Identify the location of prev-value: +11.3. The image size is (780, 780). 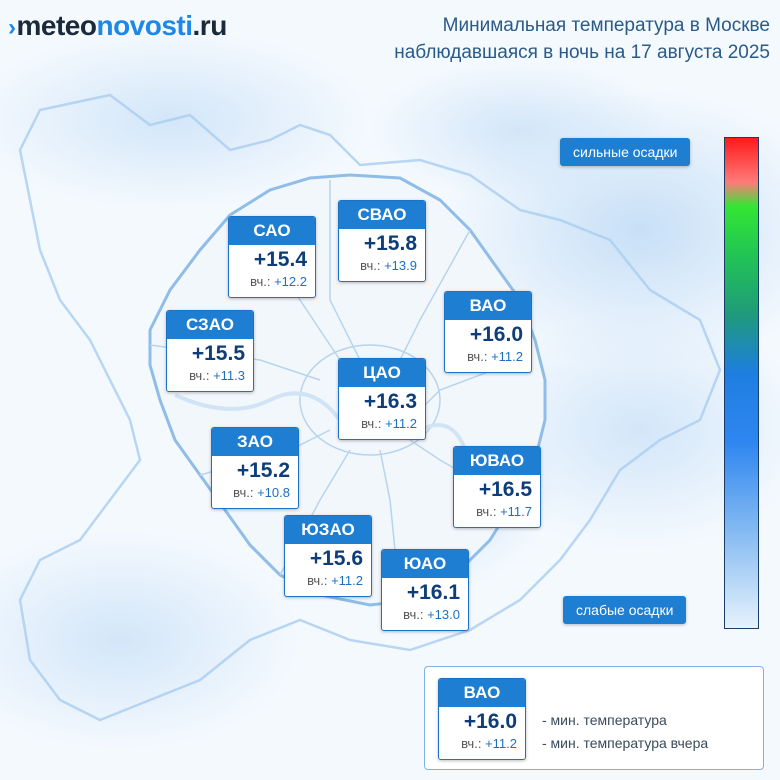
(229, 375).